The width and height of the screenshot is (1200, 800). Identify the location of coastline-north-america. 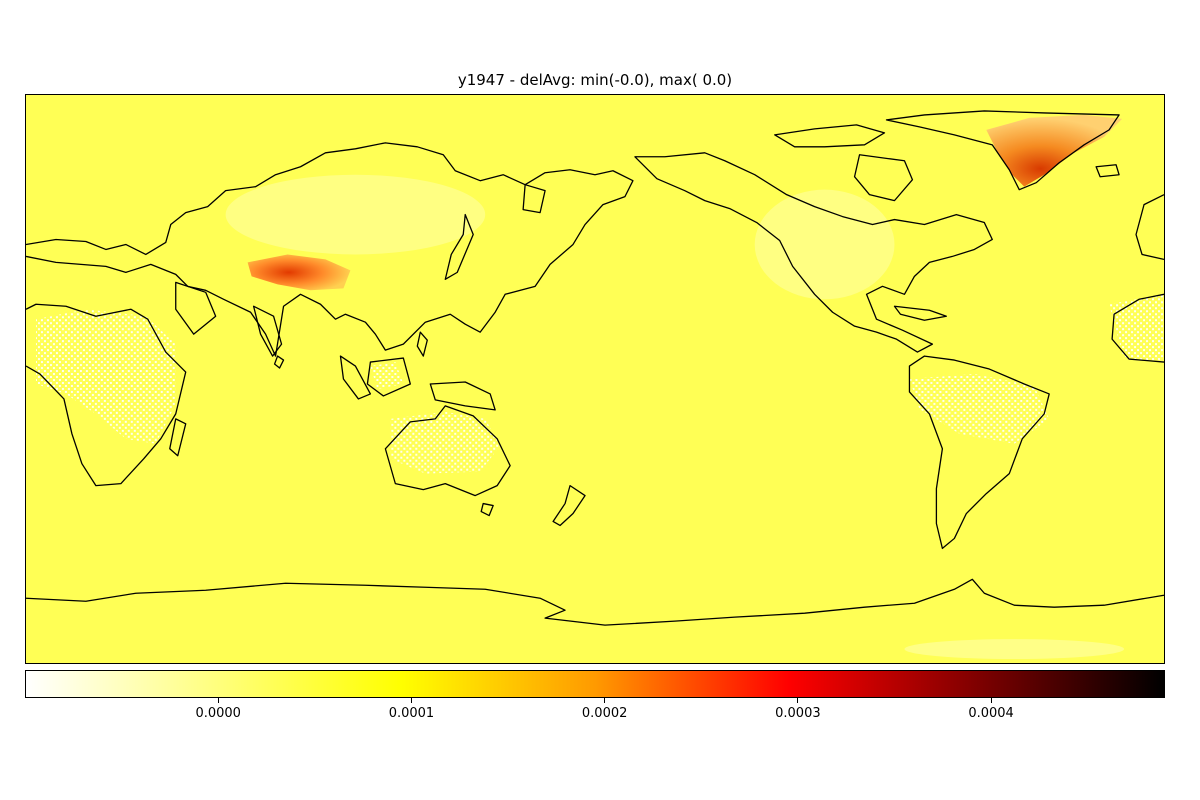
(813, 252).